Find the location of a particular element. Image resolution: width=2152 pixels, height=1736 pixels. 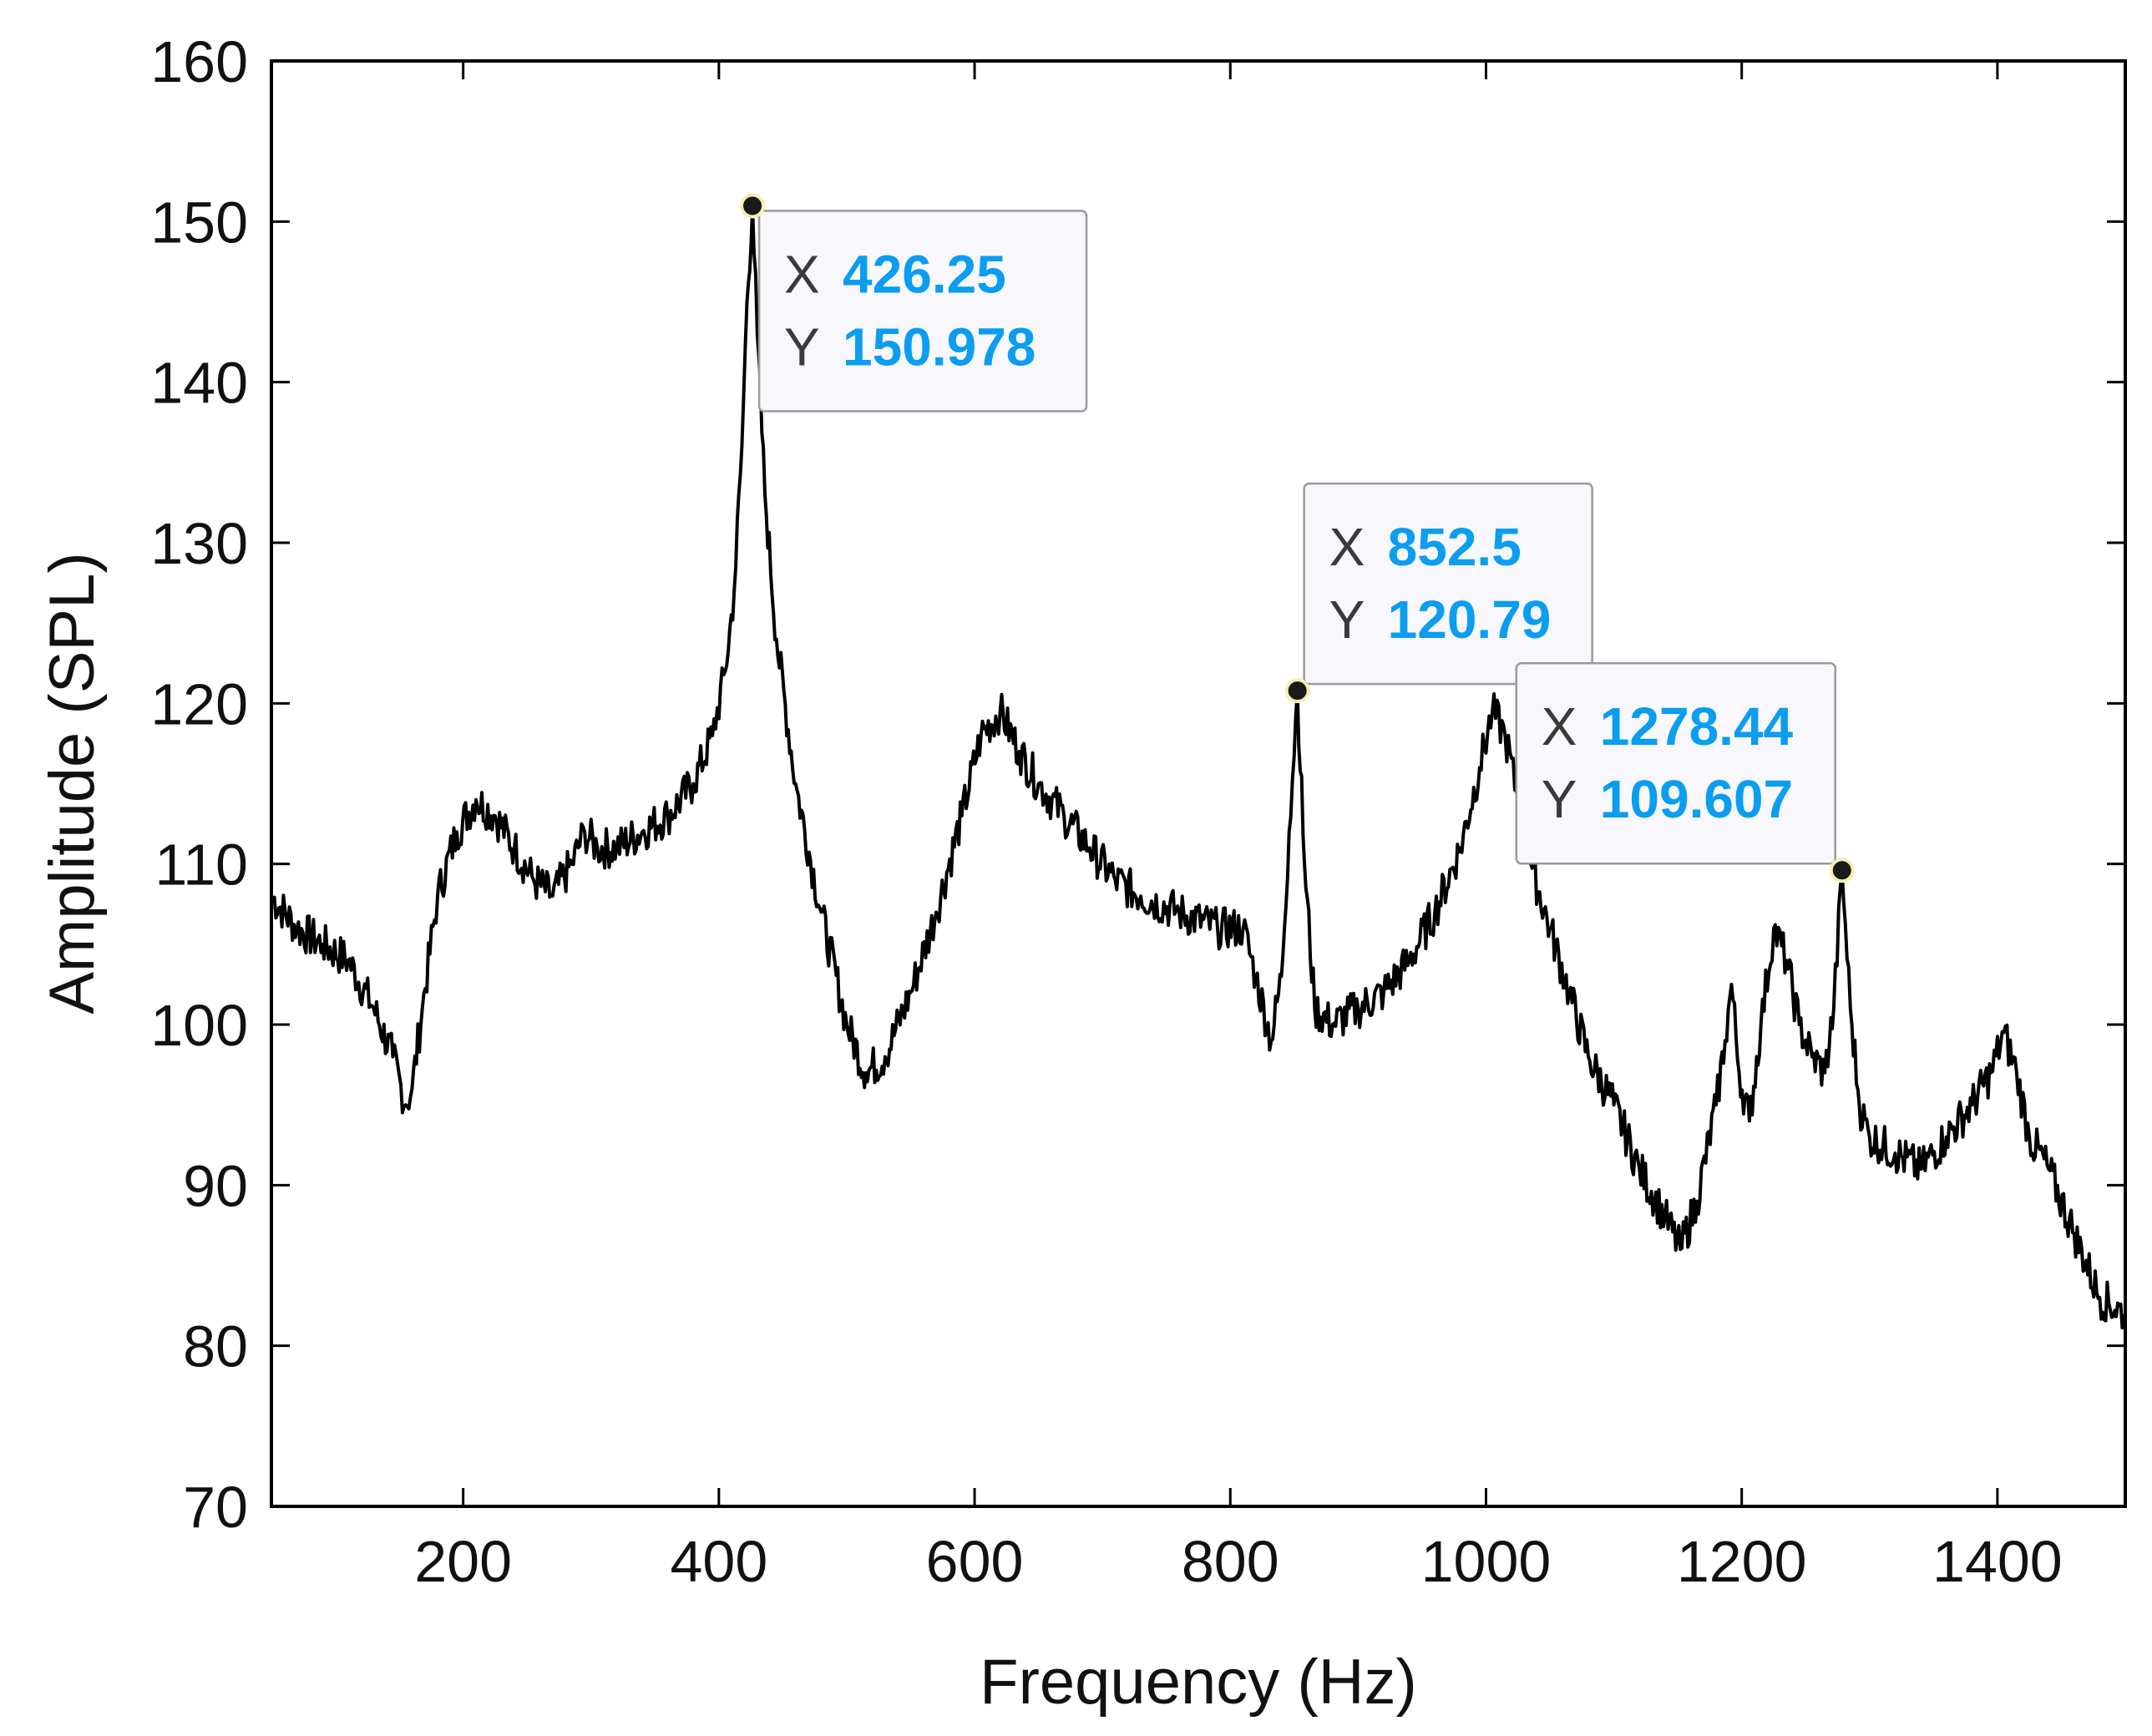

datatip-y-value: 120.79 is located at coordinates (1470, 620).